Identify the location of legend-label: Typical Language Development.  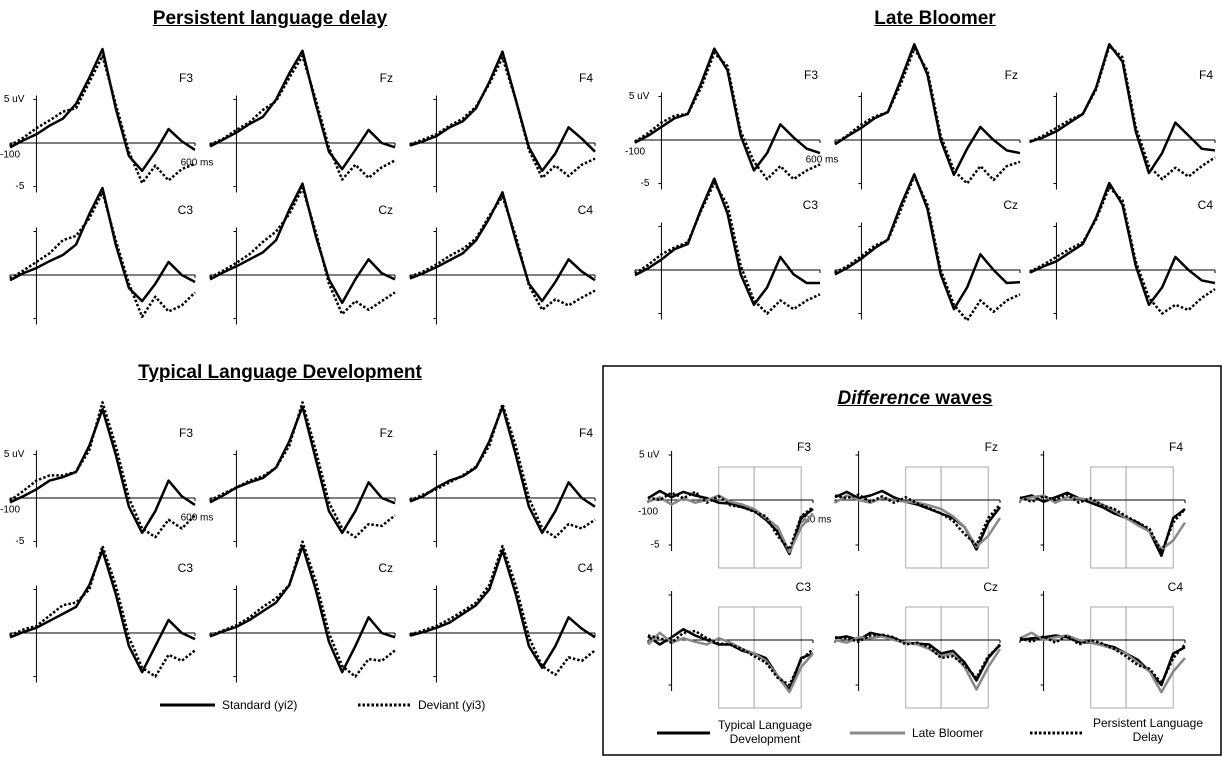
(765, 732).